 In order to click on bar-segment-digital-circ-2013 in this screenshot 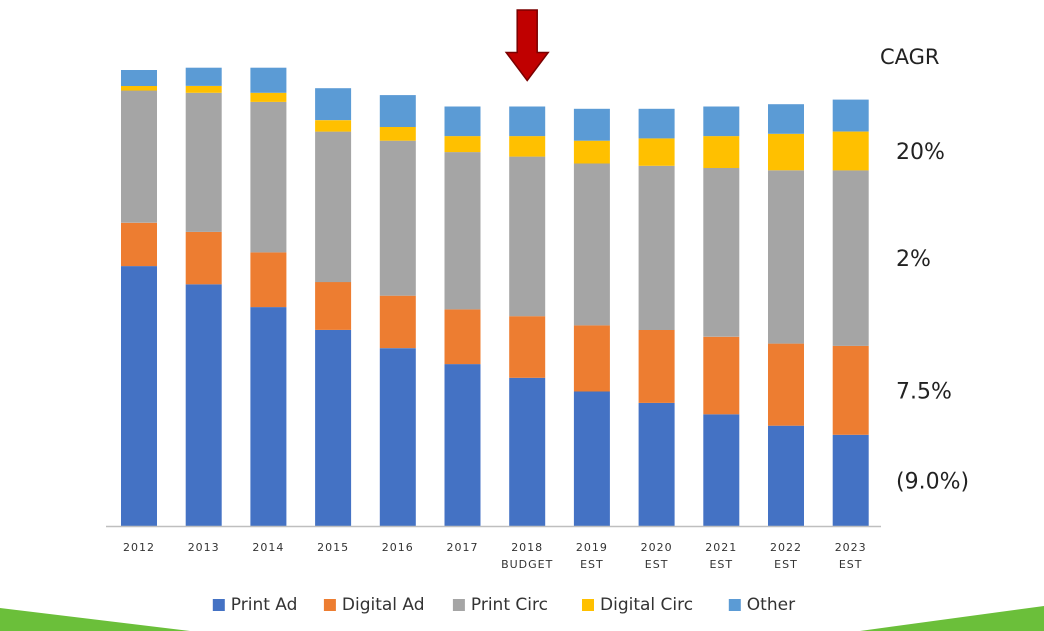, I will do `click(203, 89)`.